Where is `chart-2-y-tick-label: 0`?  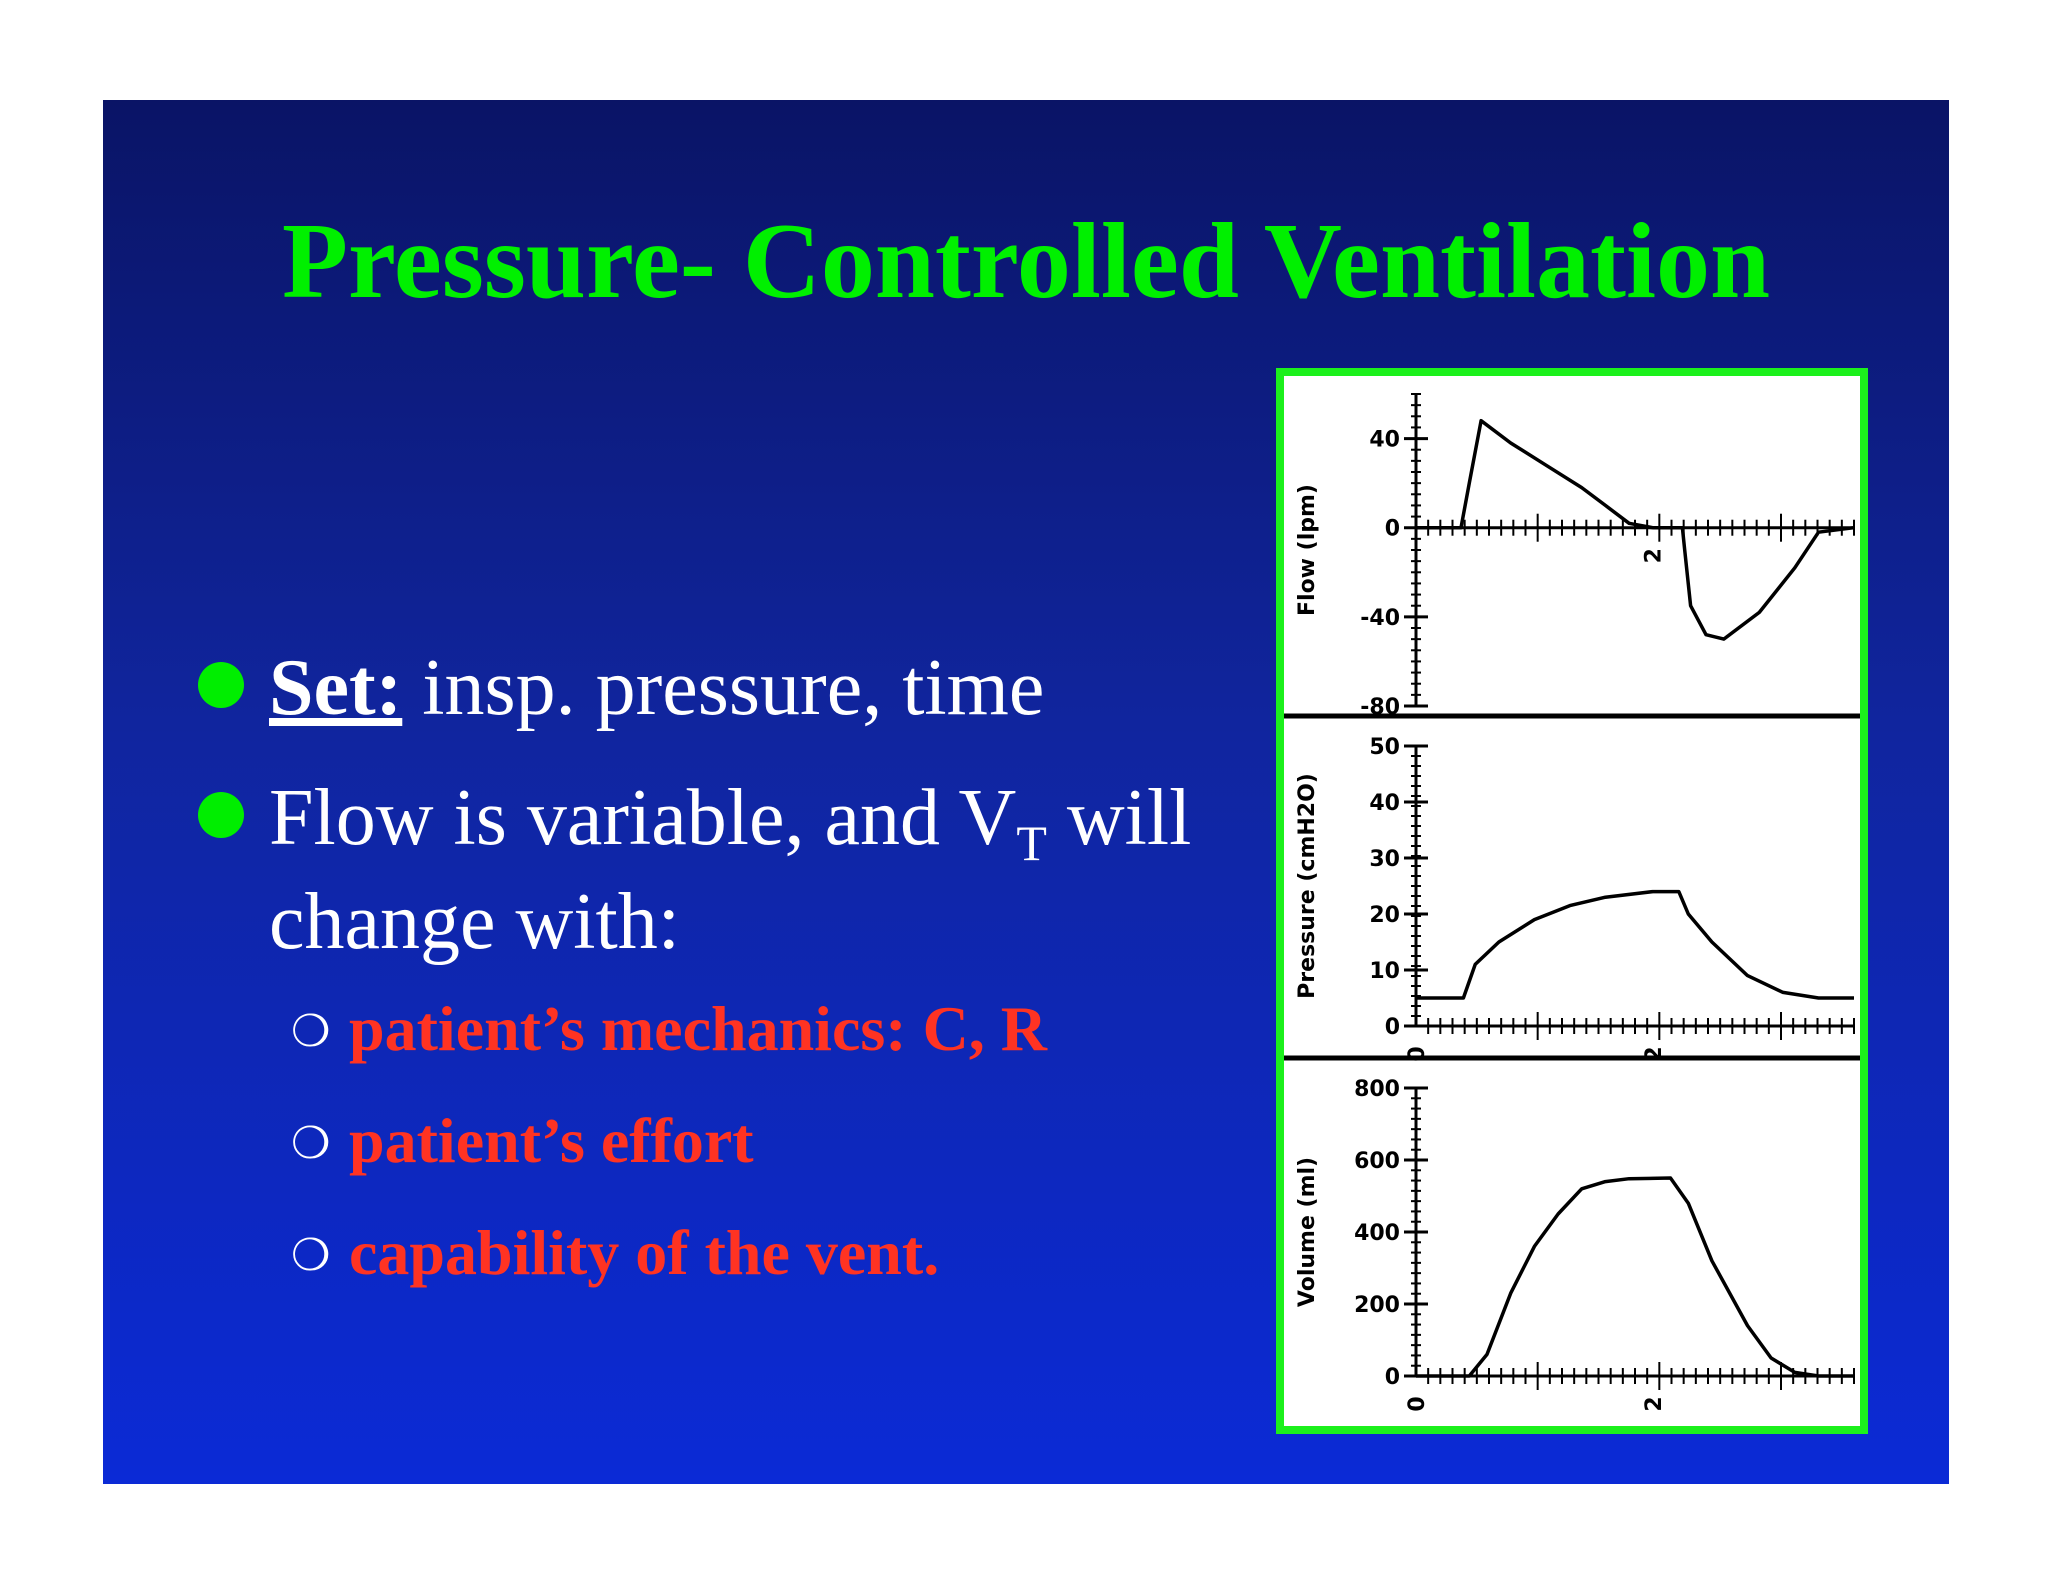
chart-2-y-tick-label: 0 is located at coordinates (1392, 1027).